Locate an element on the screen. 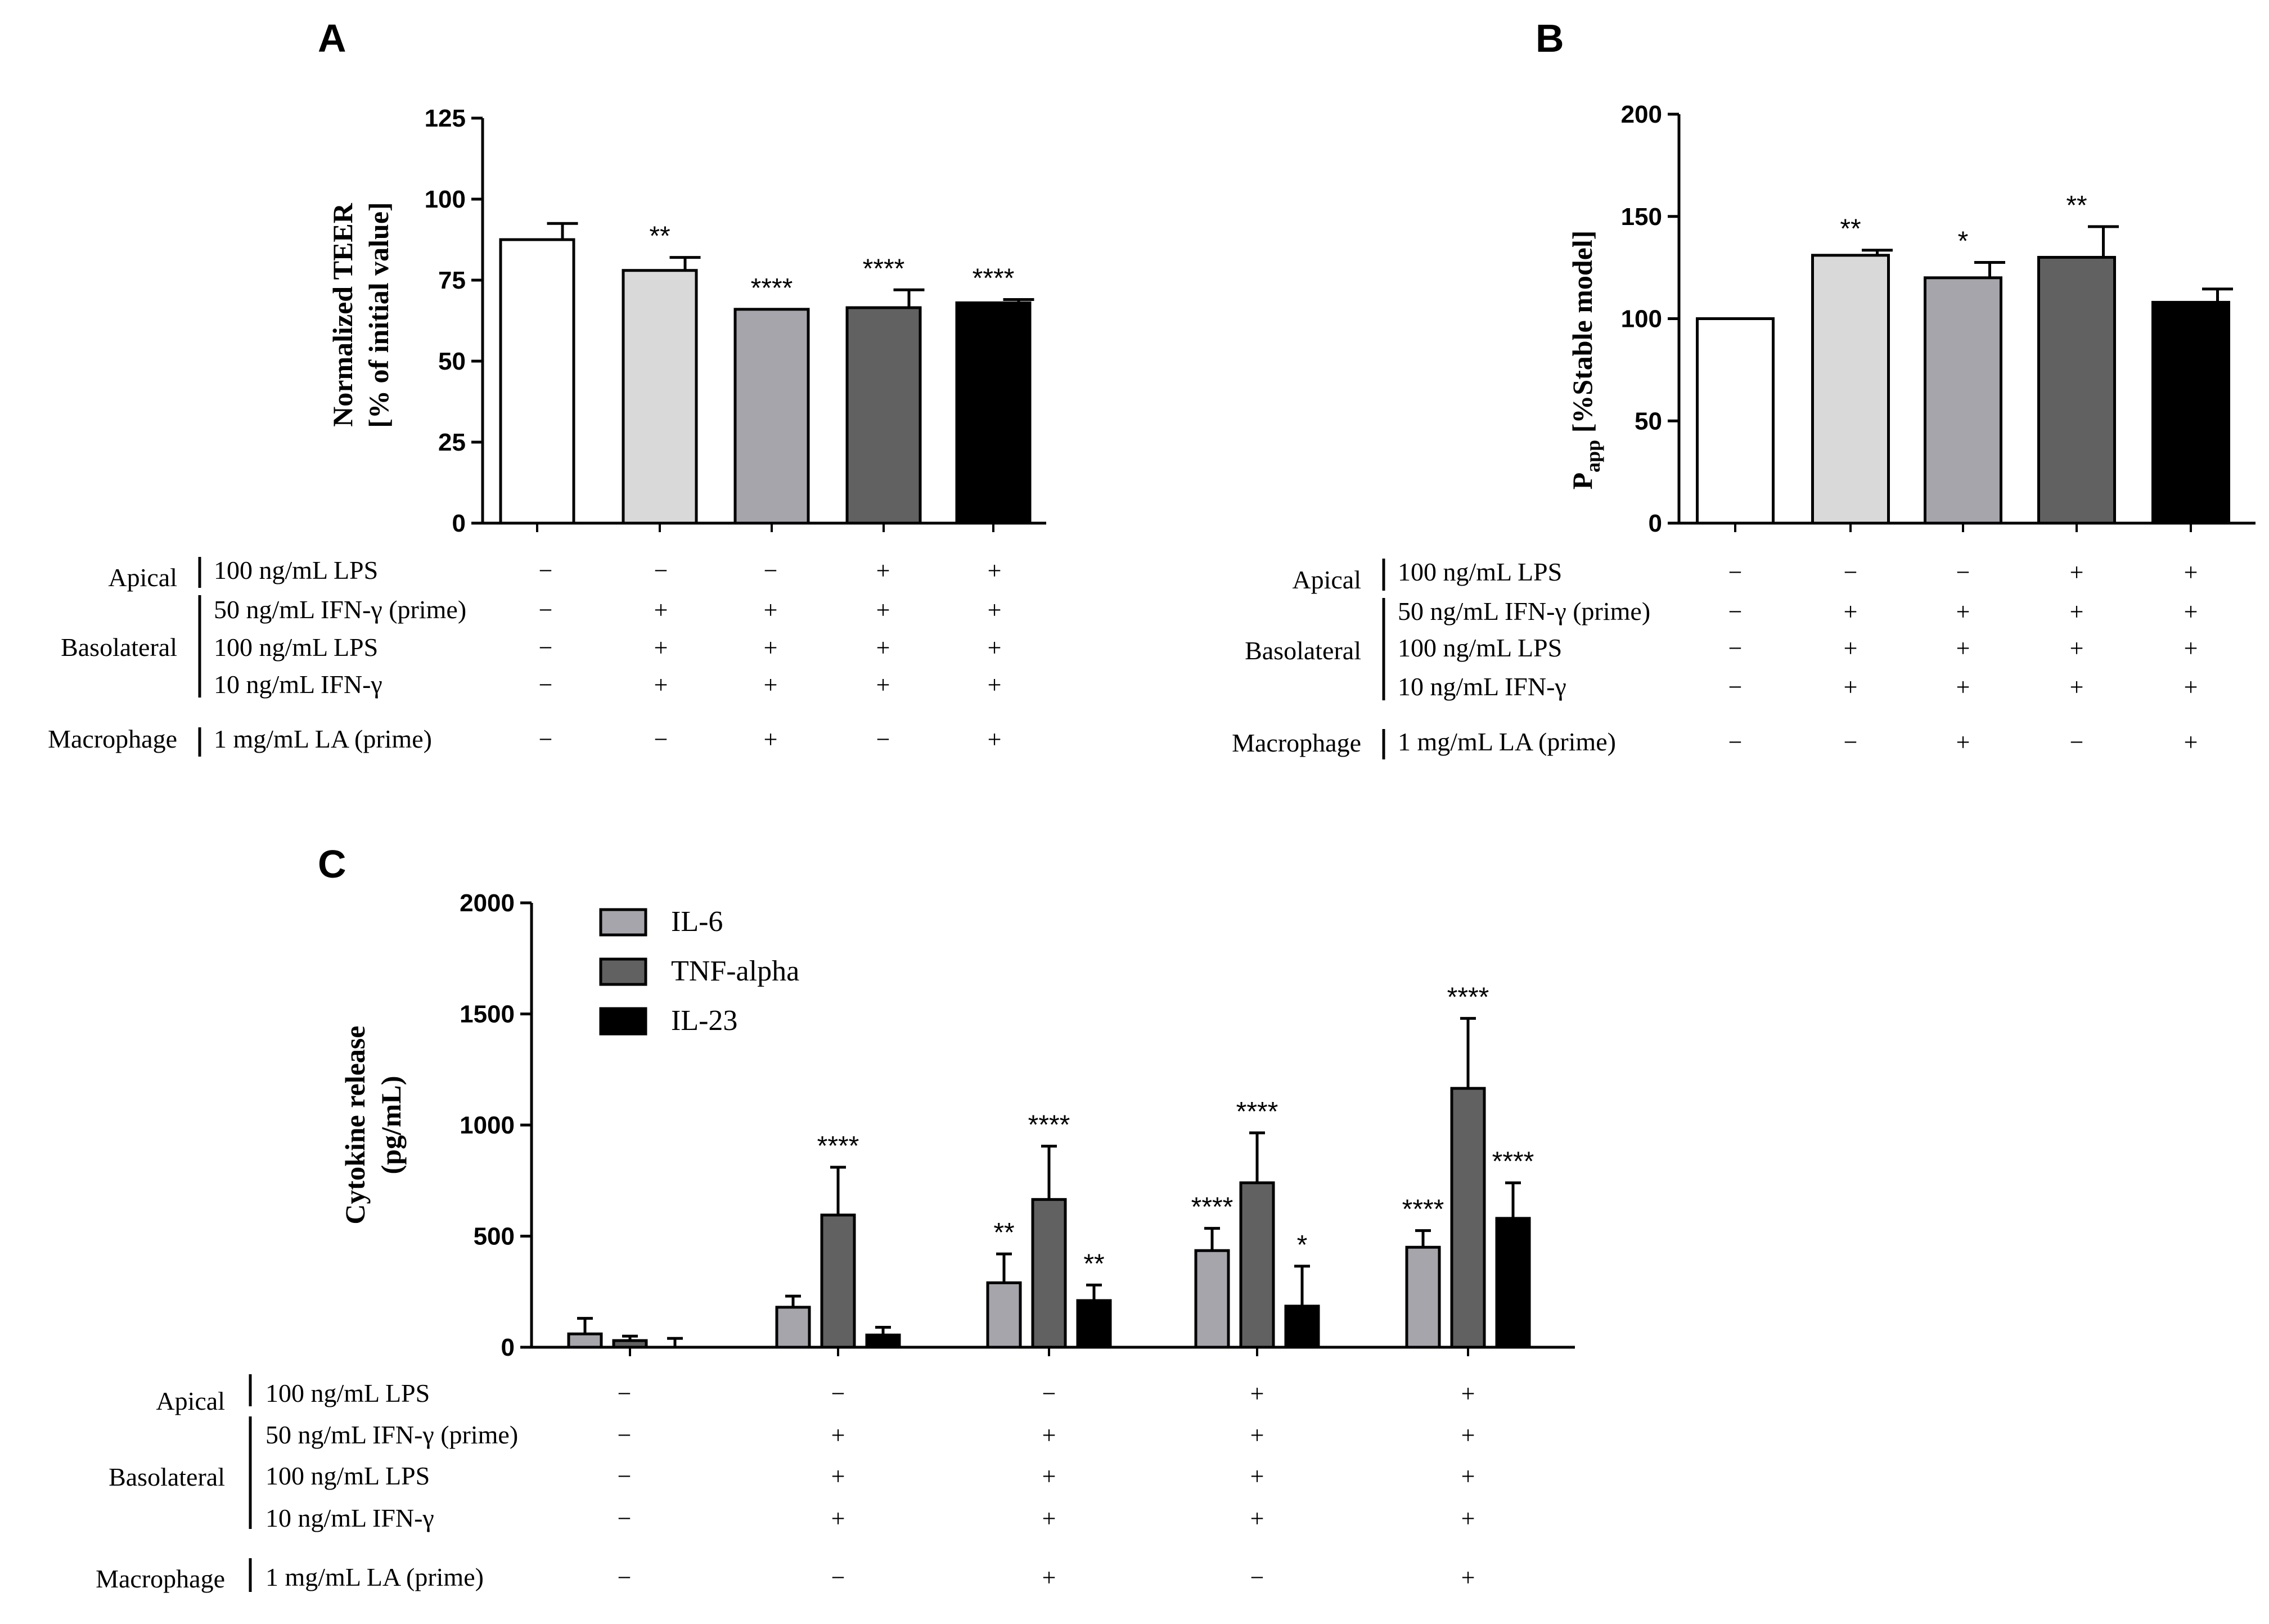 The width and height of the screenshot is (2269, 1624). a-y-tick-label: 125 is located at coordinates (445, 118).